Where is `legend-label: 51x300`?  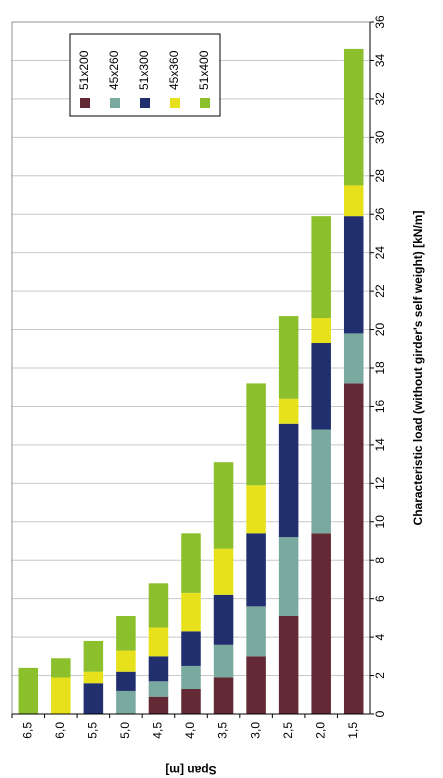
legend-label: 51x300 is located at coordinates (144, 70).